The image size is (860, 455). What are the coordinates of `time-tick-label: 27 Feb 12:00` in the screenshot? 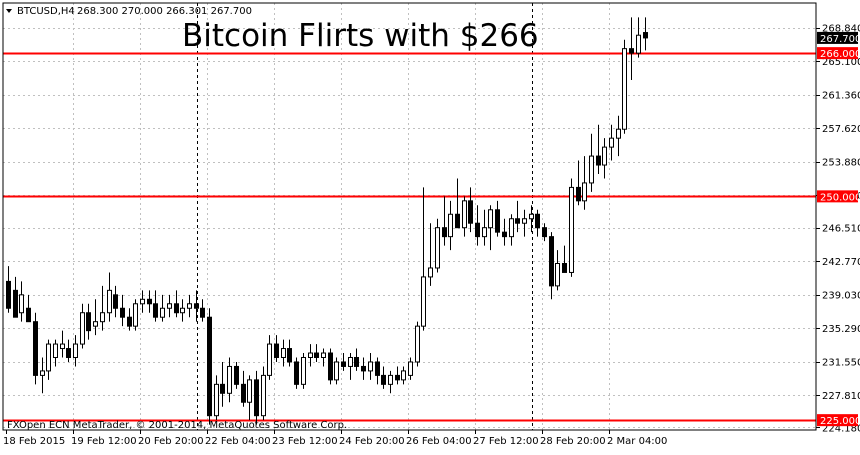 It's located at (506, 441).